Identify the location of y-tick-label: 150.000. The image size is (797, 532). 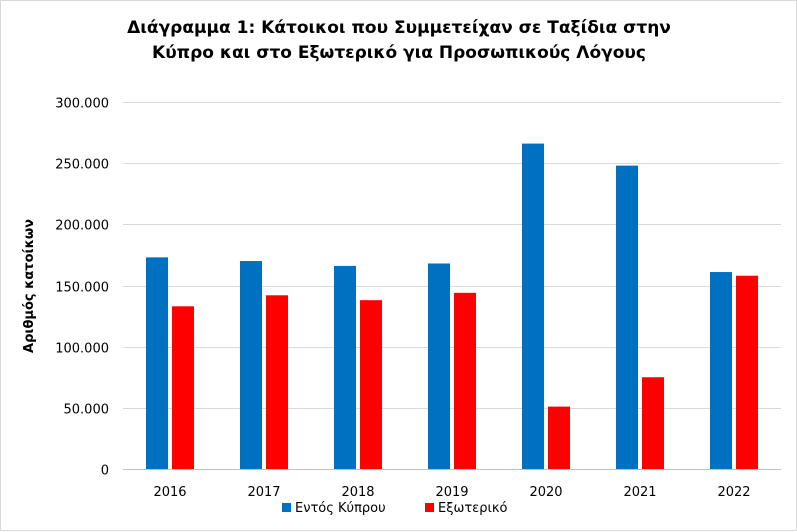
(82, 288).